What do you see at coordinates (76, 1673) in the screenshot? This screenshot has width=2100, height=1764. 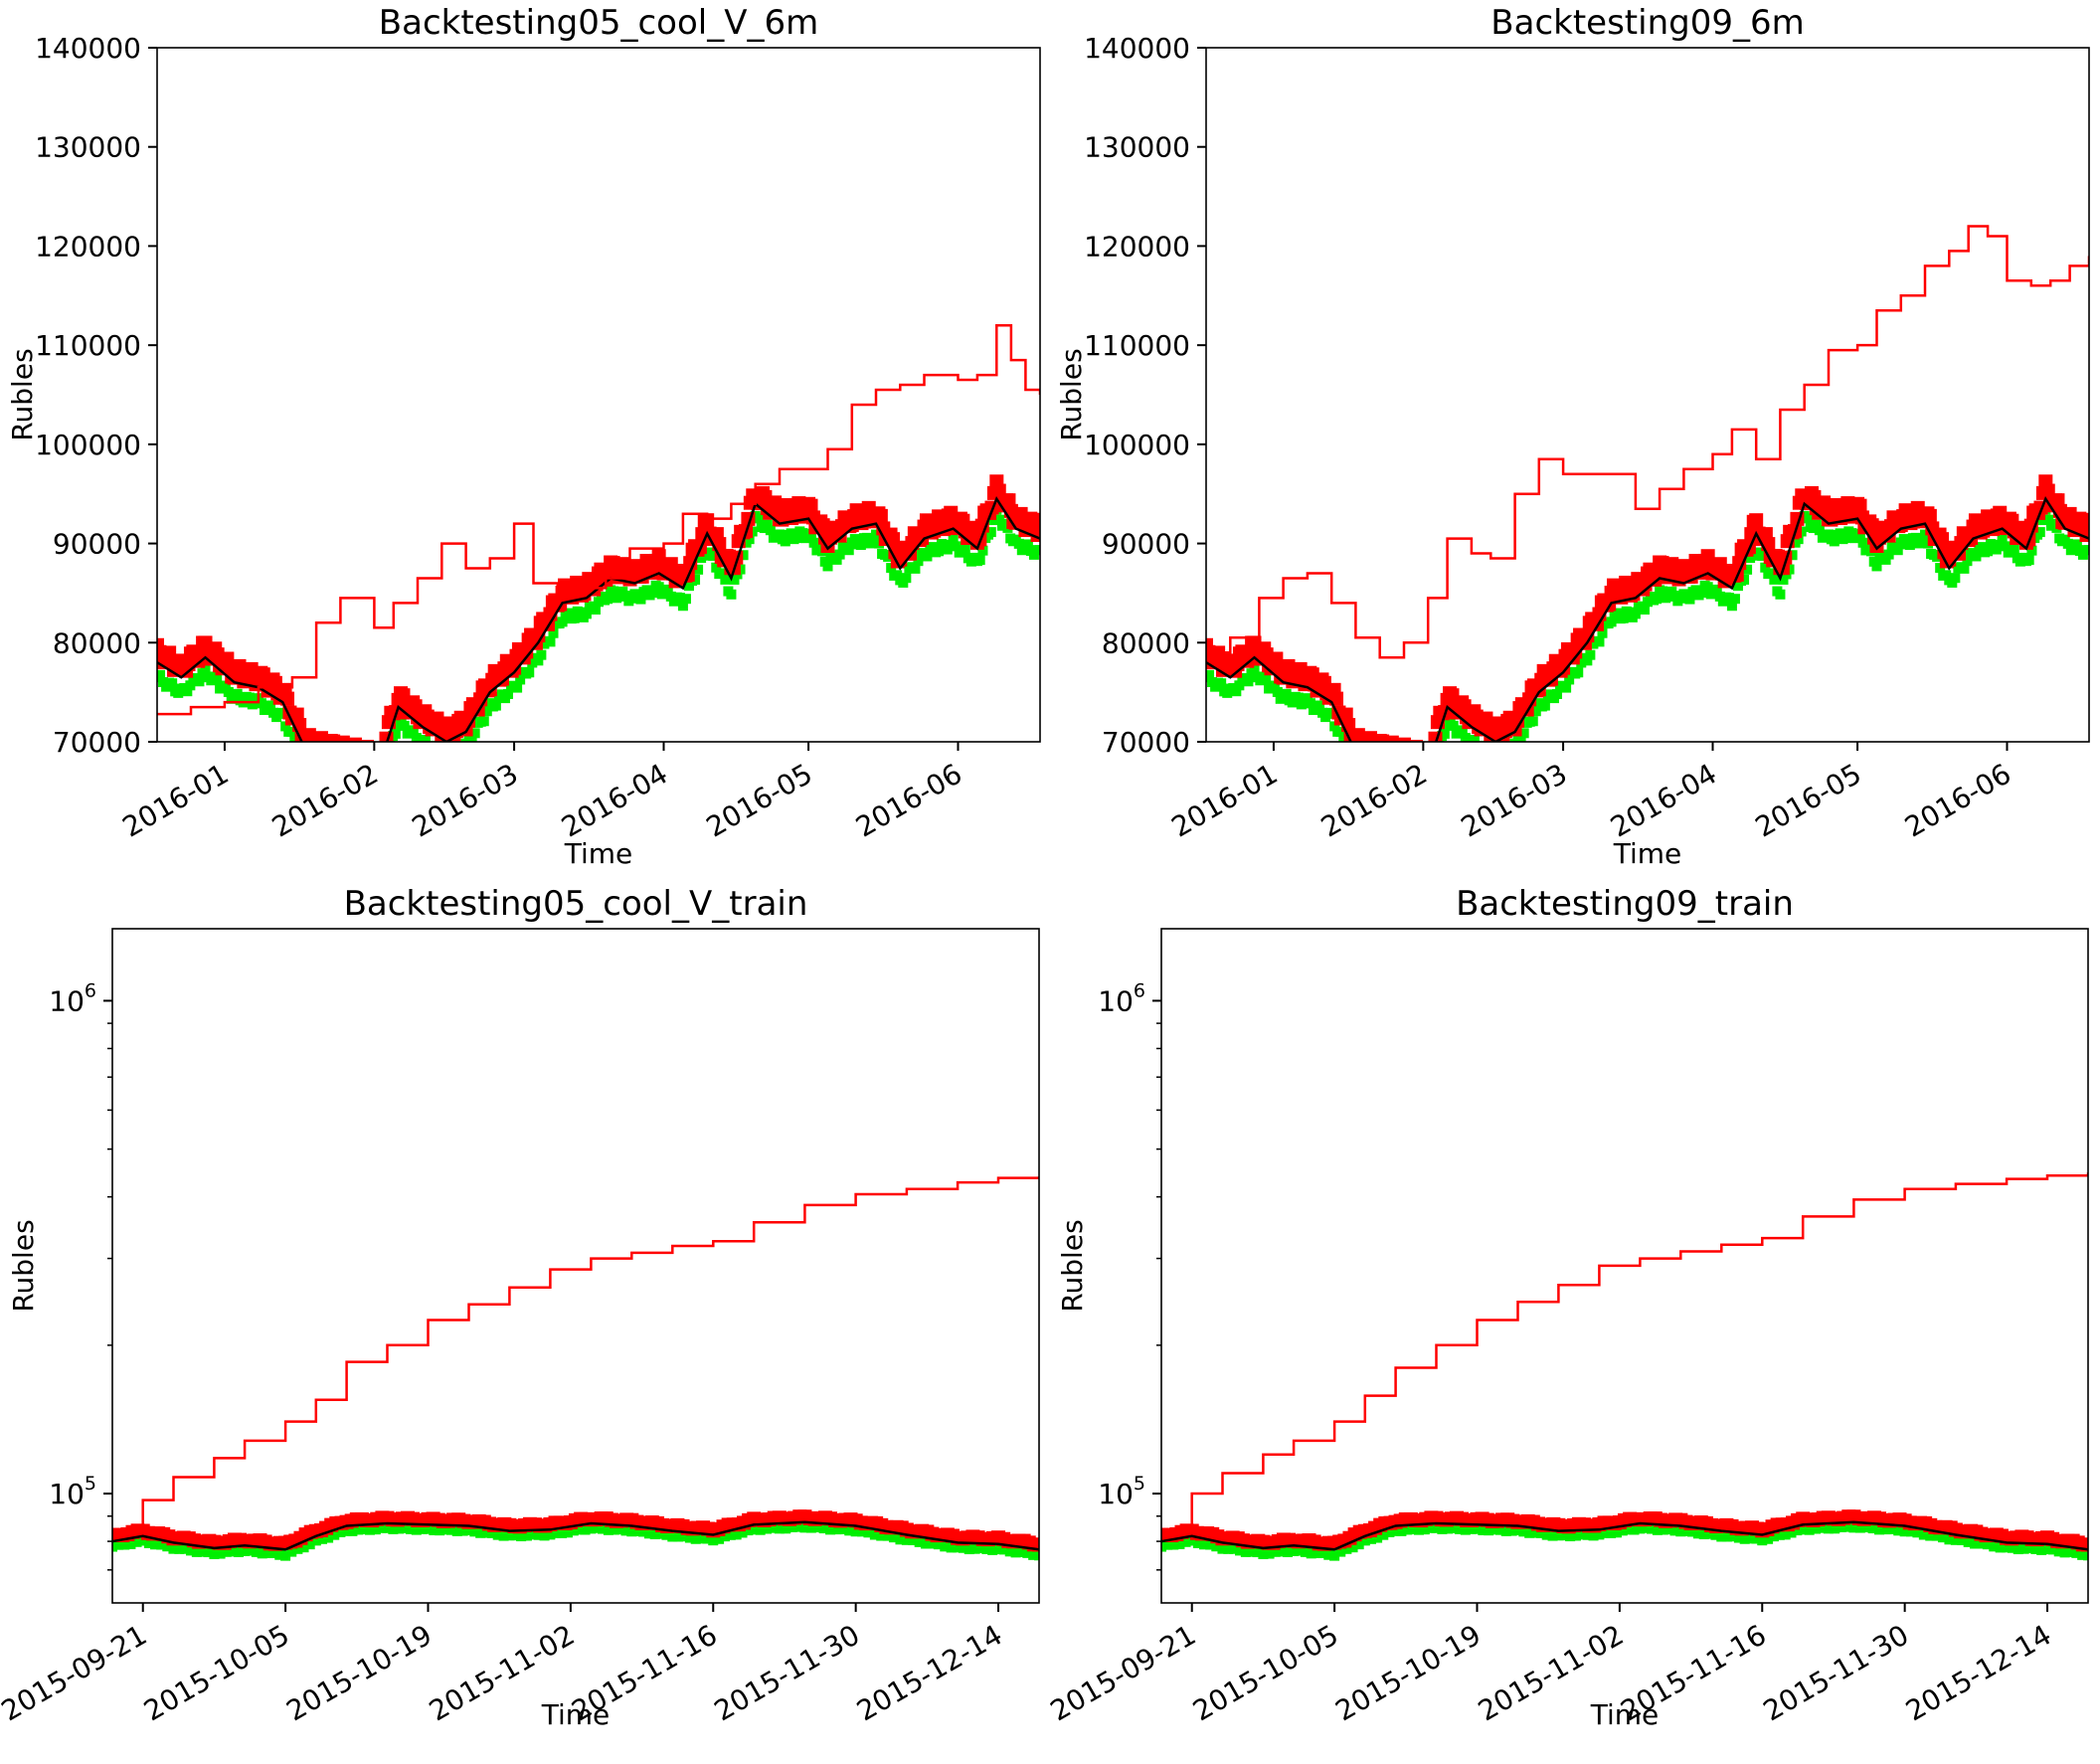 I see `x-tick-label: 2015-09-21` at bounding box center [76, 1673].